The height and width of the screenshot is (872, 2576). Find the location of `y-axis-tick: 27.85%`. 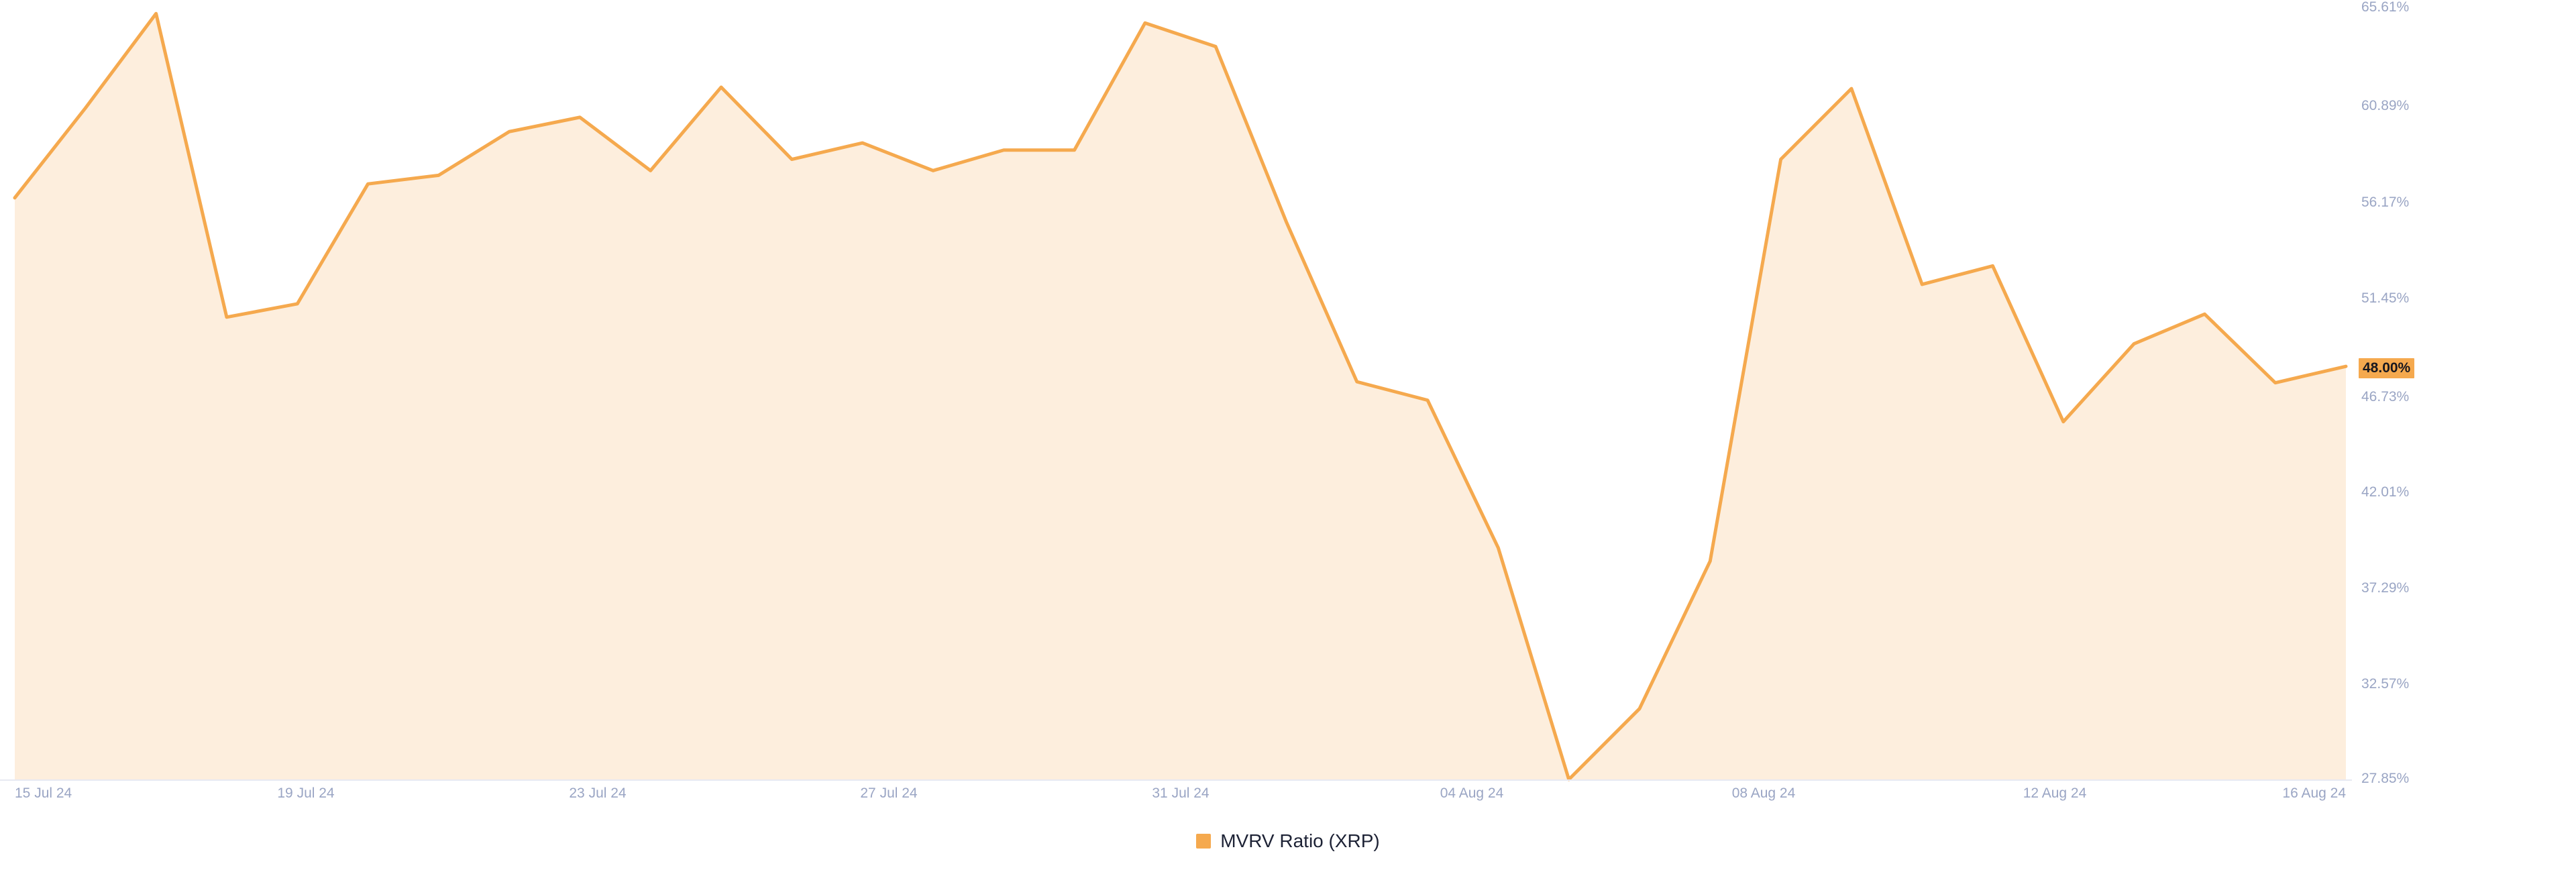

y-axis-tick: 27.85% is located at coordinates (2385, 778).